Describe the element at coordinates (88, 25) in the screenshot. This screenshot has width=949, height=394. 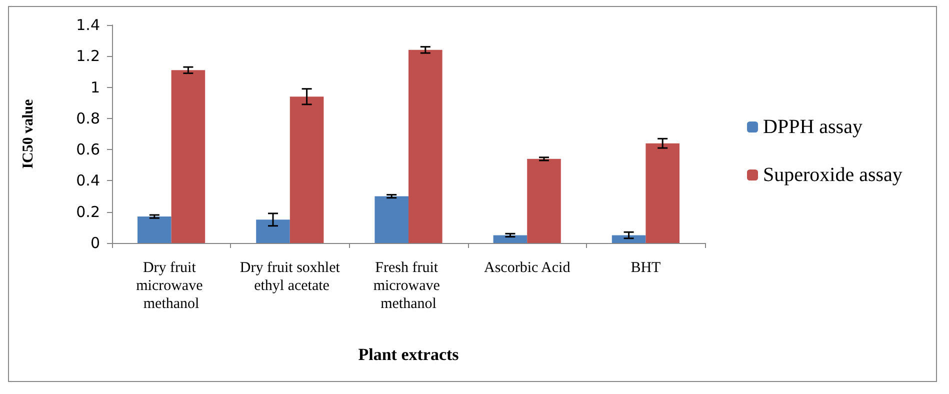
I see `y-tick-label: 1.4` at that location.